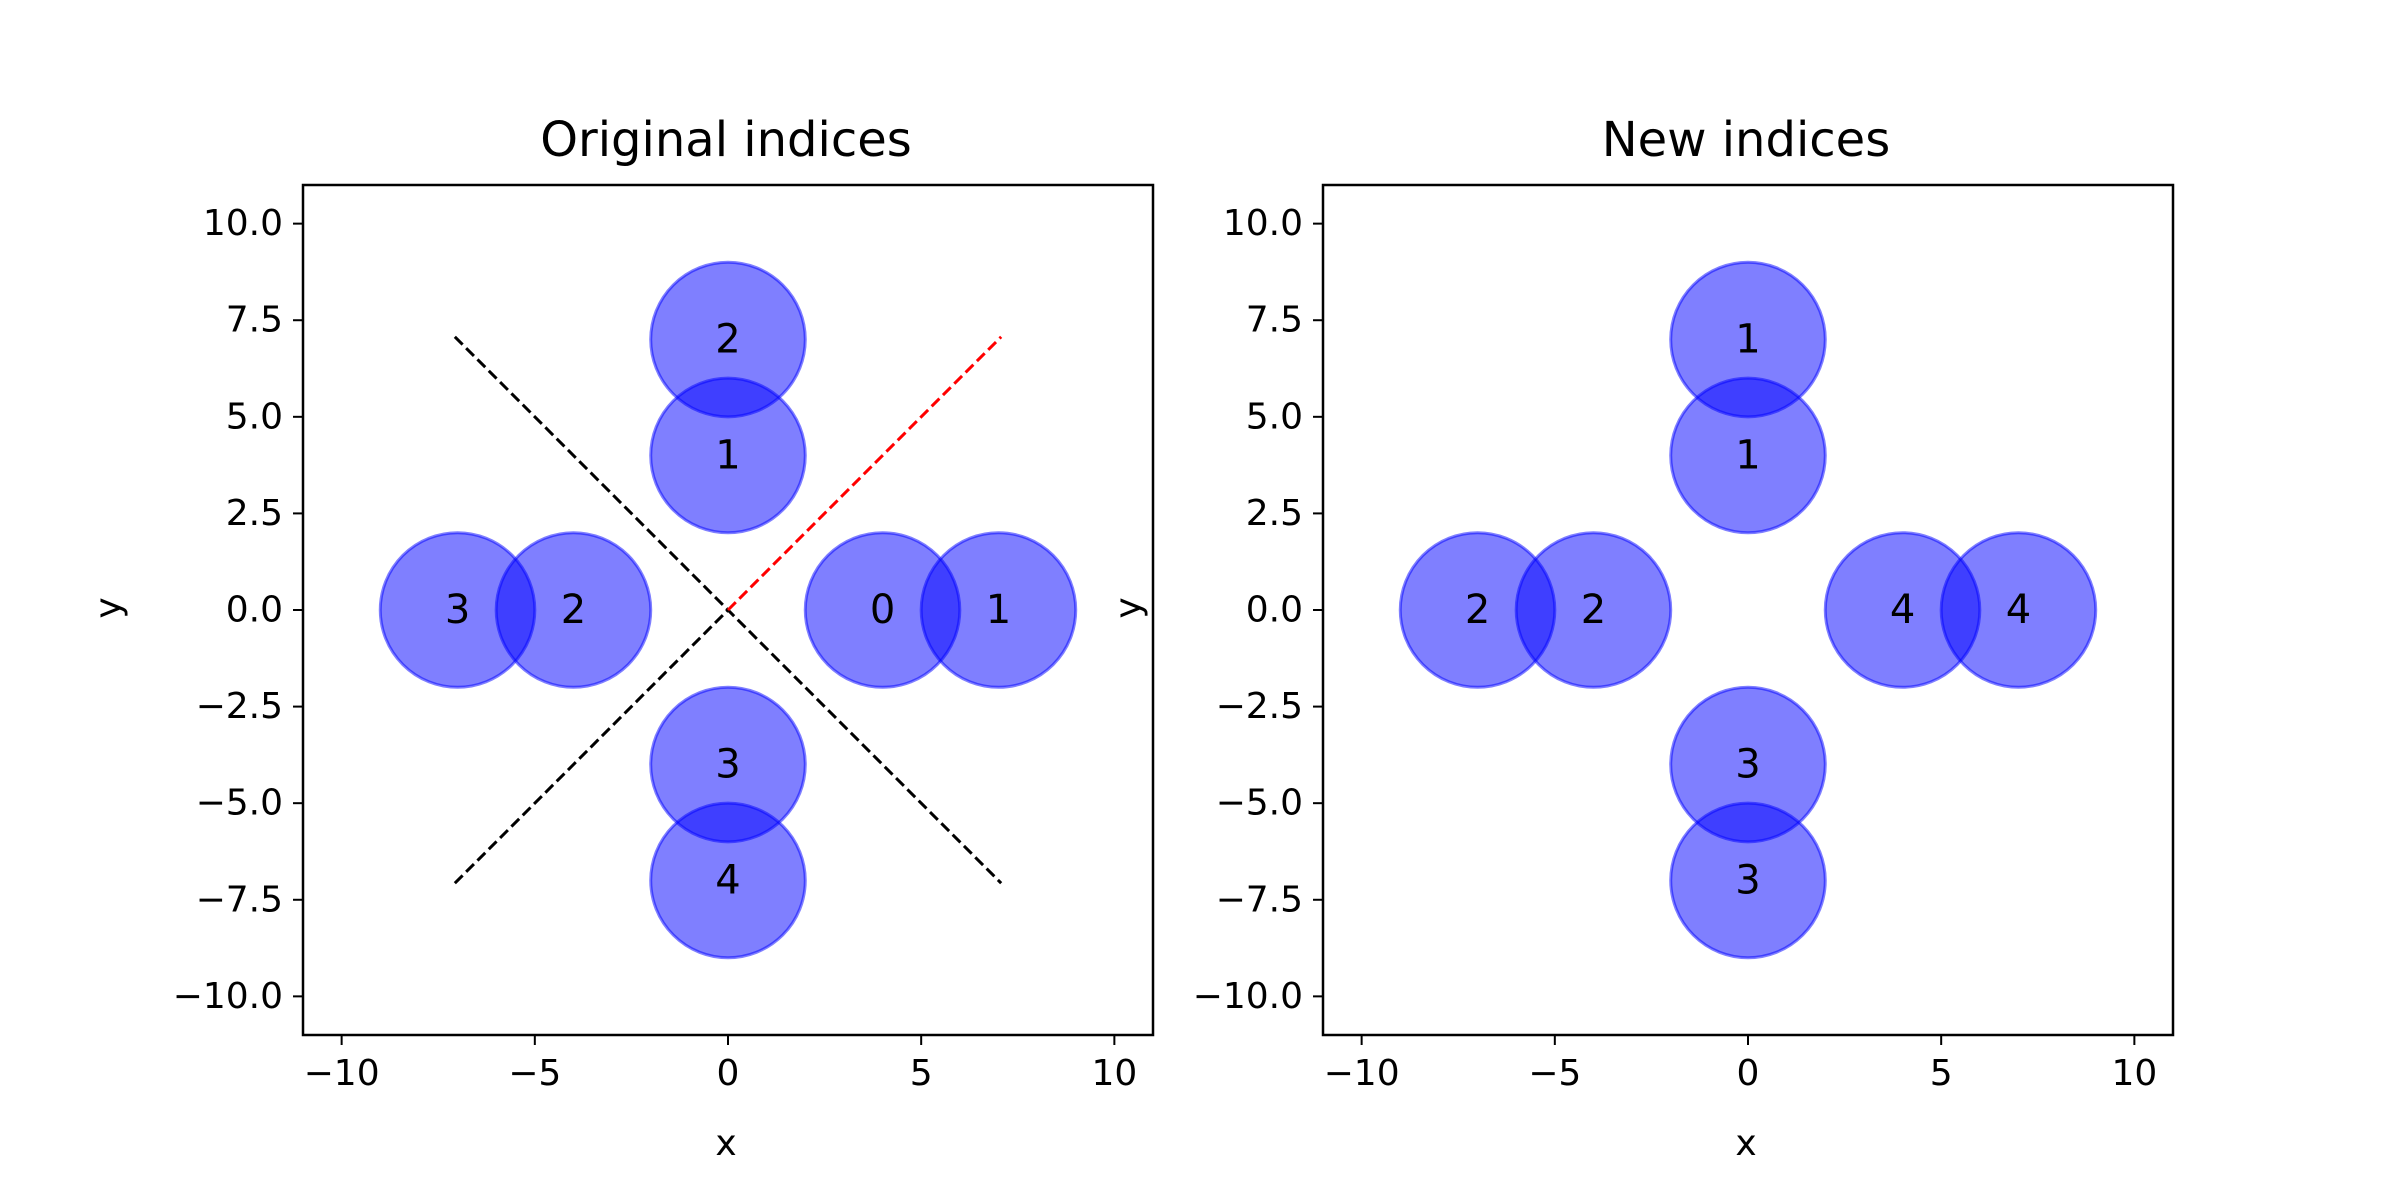 This screenshot has width=2400, height=1200. What do you see at coordinates (727, 340) in the screenshot?
I see `point-label-0: 2` at bounding box center [727, 340].